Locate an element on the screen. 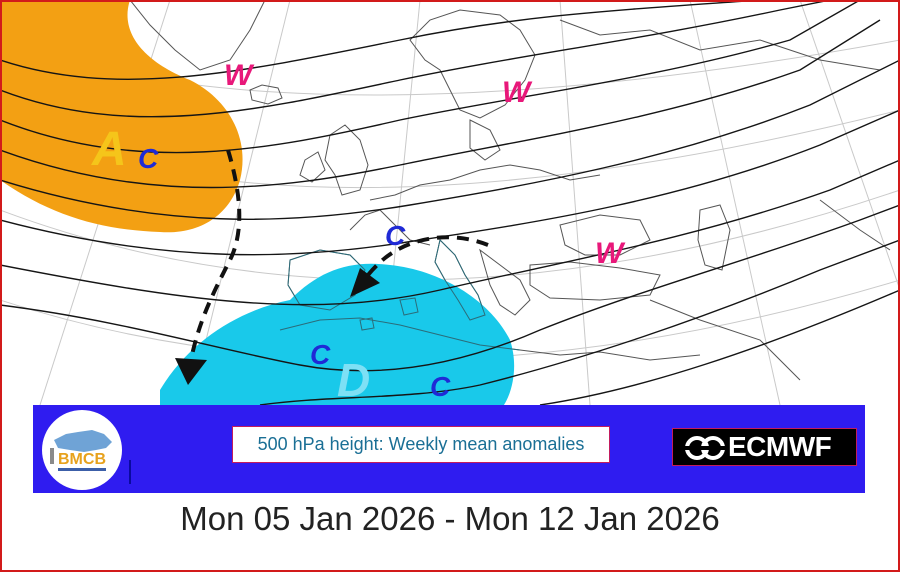 Image resolution: width=900 pixels, height=572 pixels. negative-anomaly-area is located at coordinates (337, 334).